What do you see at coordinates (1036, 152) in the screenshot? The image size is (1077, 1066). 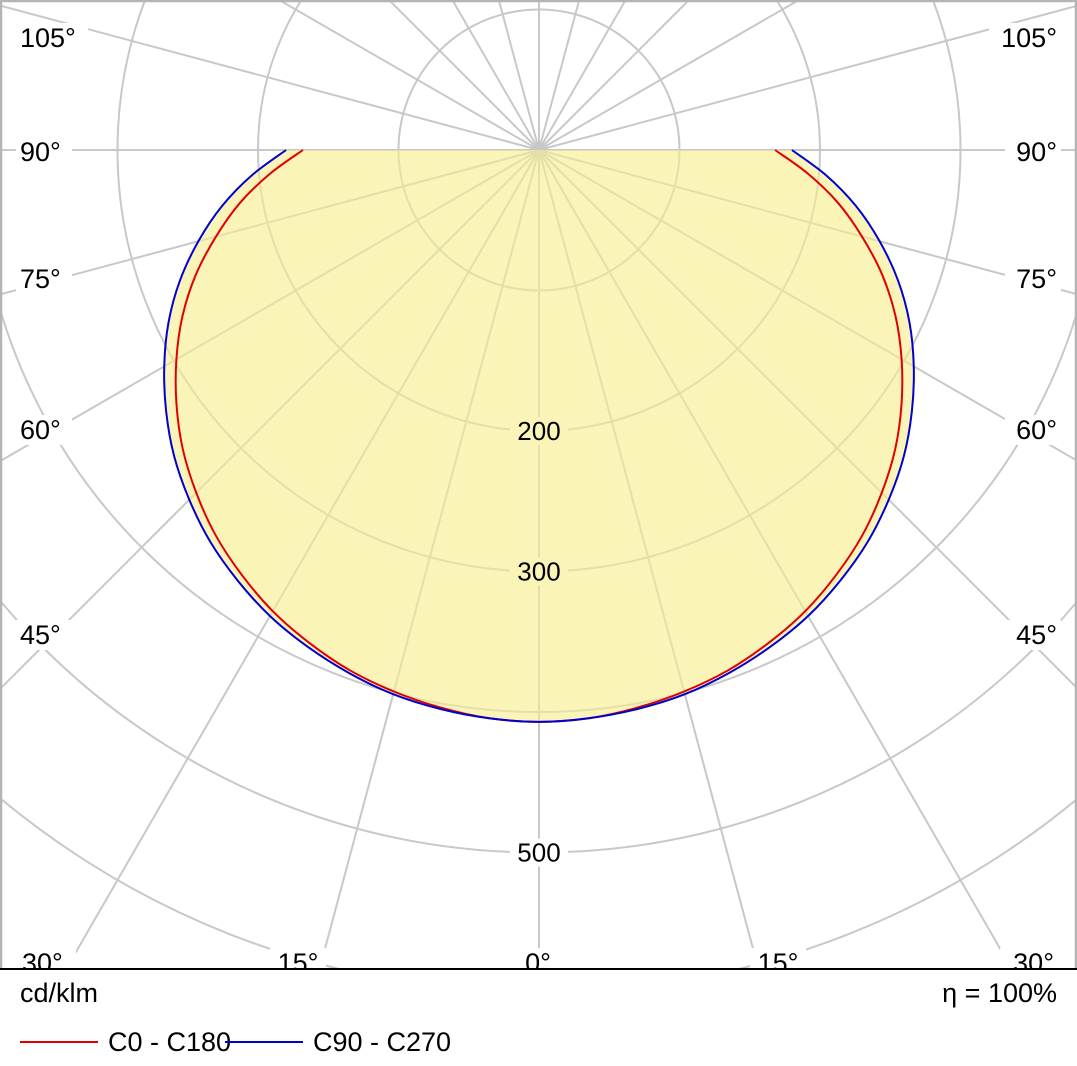 I see `angle-label-right-90: 90°` at bounding box center [1036, 152].